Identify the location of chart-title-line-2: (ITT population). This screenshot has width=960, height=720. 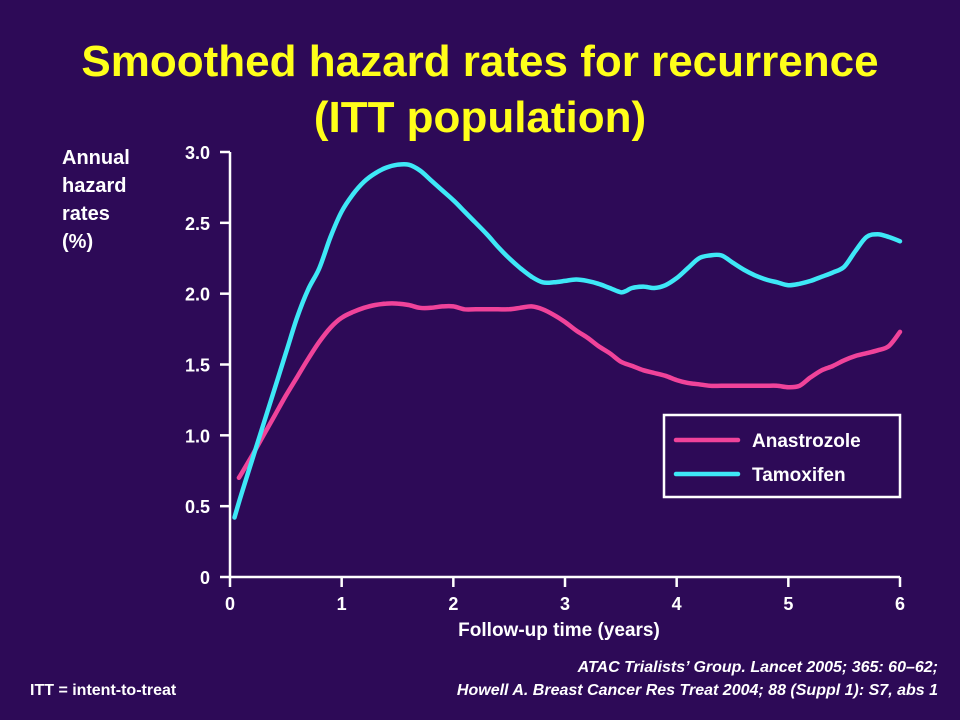
(480, 117).